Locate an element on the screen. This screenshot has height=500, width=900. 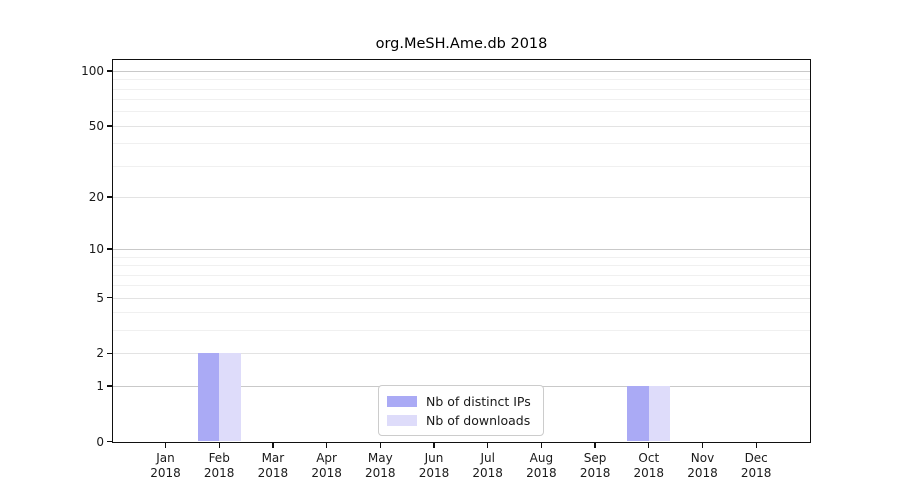
y-tick-label: 20 is located at coordinates (96, 197).